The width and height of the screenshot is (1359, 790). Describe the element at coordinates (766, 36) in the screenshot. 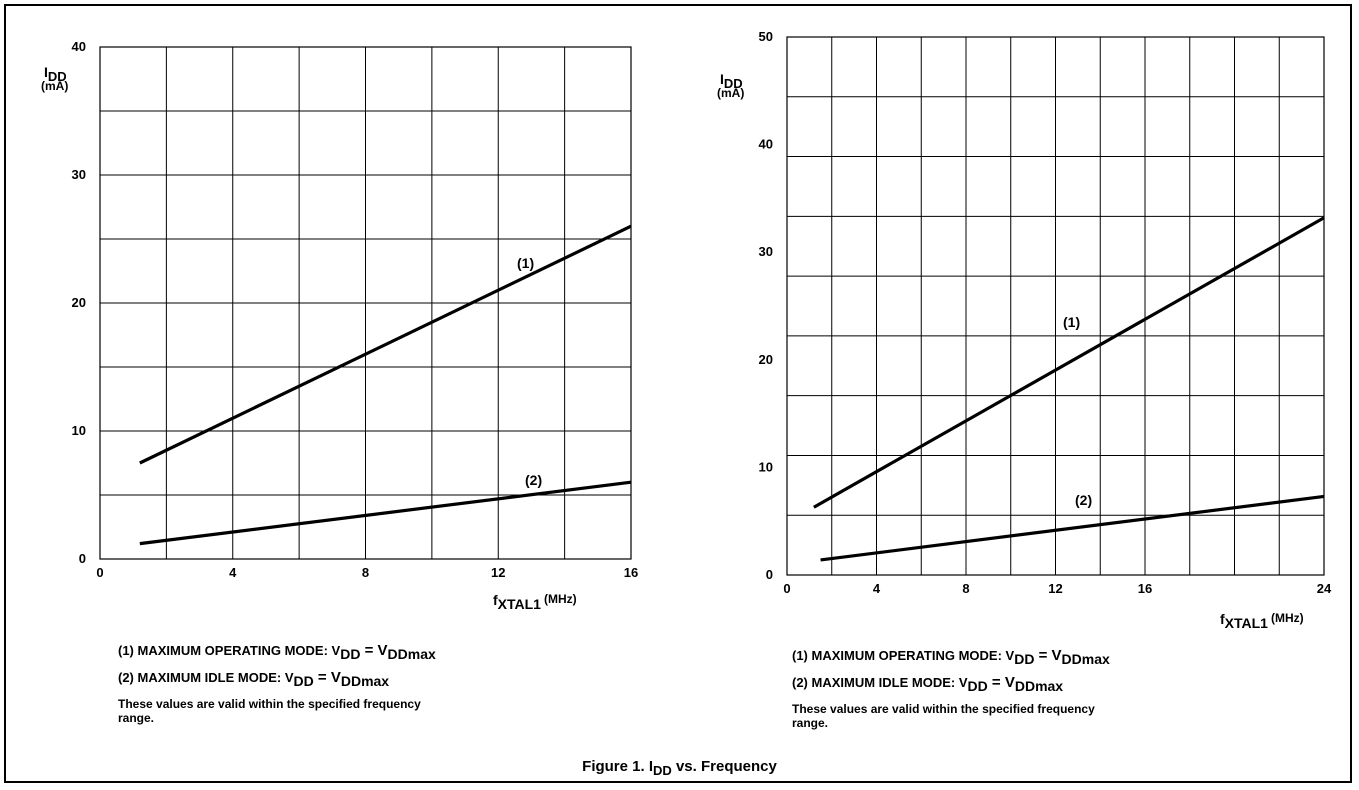

I see `y-tick-label: 50` at that location.